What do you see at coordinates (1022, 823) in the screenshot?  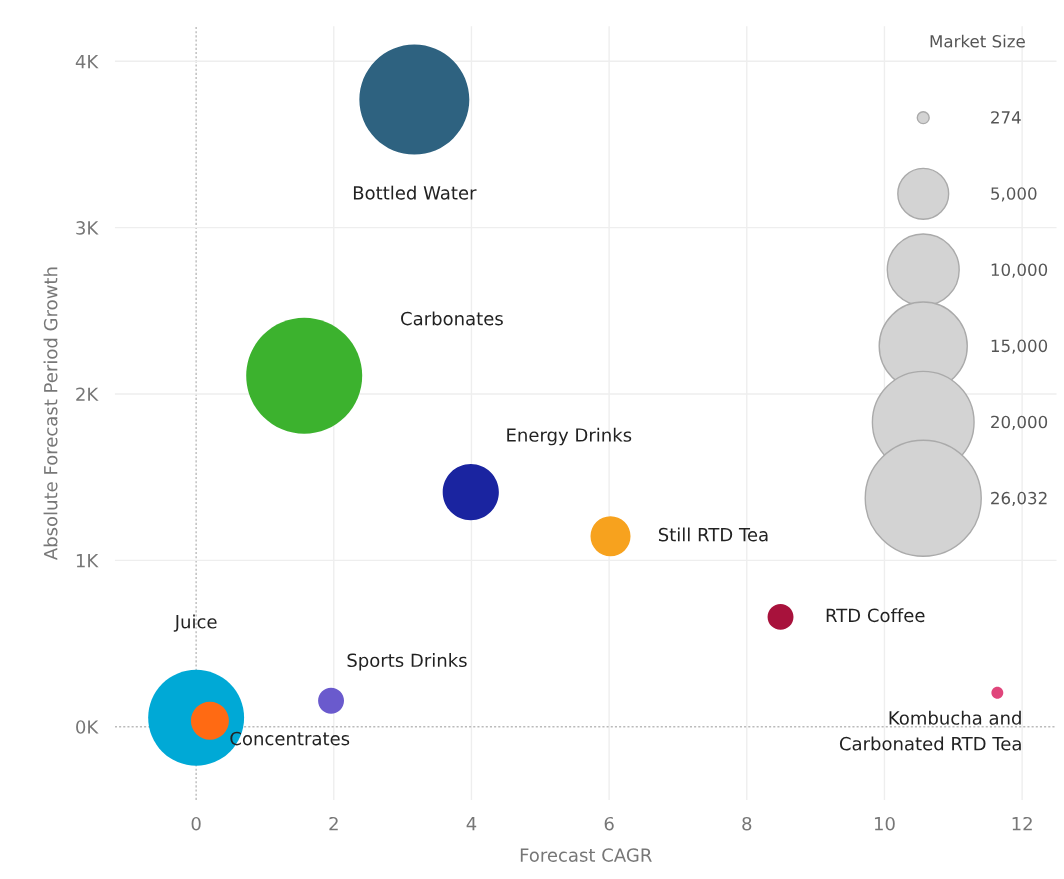 I see `x-tick-label: 12` at bounding box center [1022, 823].